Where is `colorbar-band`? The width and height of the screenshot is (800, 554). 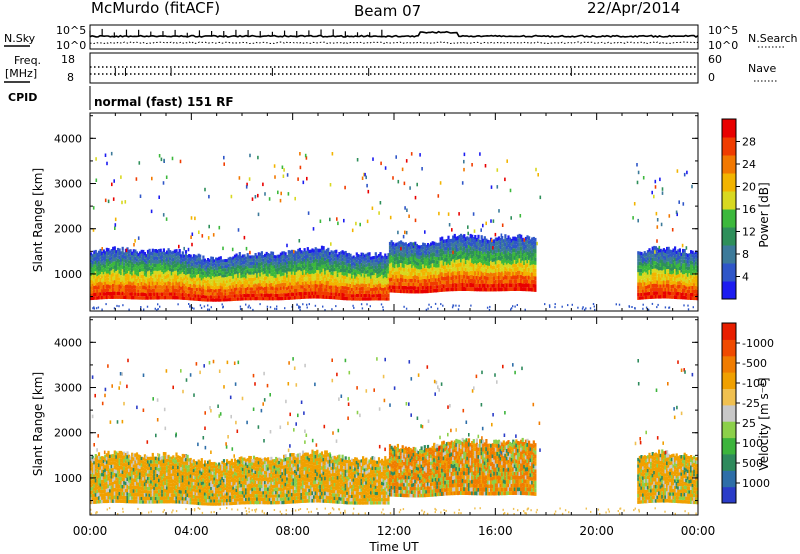 colorbar-band is located at coordinates (729, 290).